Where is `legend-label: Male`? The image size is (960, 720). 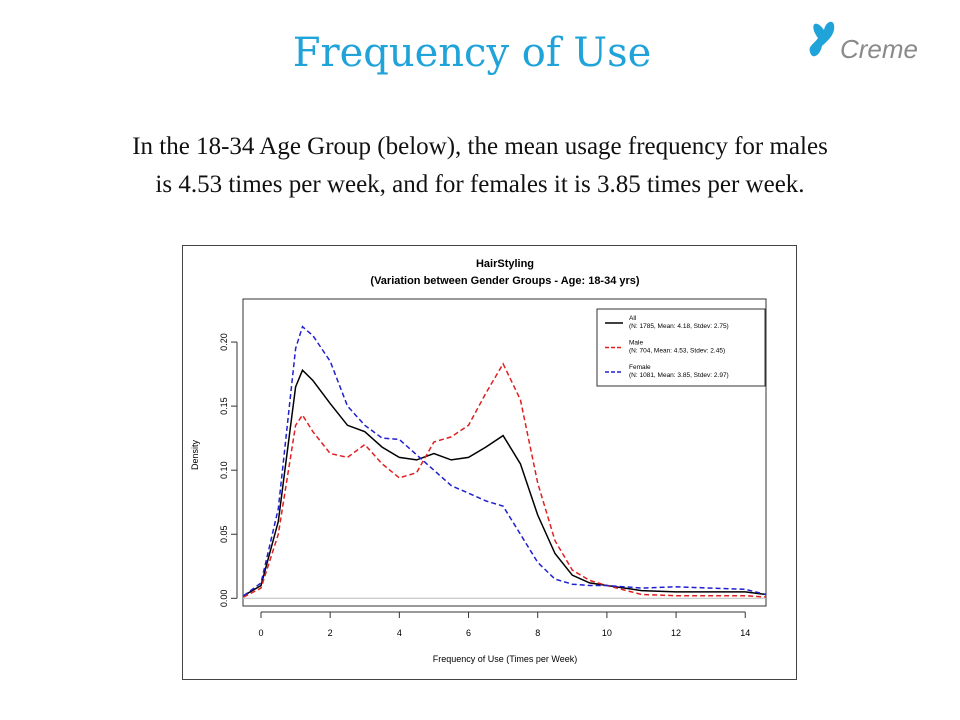 legend-label: Male is located at coordinates (636, 343).